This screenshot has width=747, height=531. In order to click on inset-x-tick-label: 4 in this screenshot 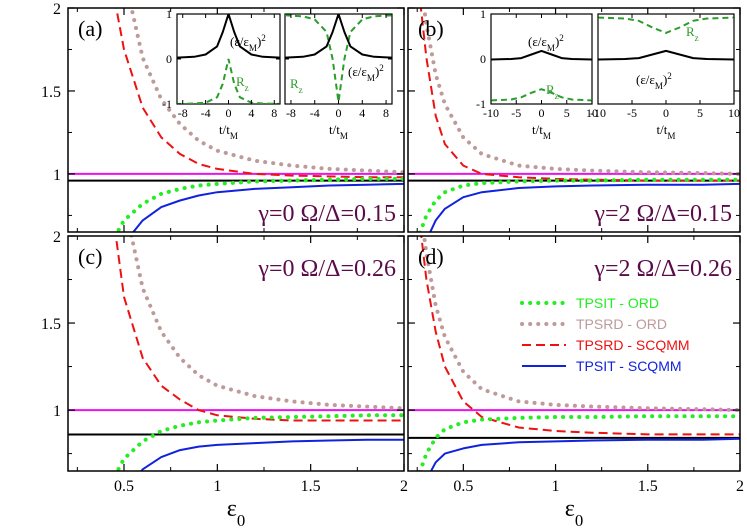, I will do `click(362, 113)`.